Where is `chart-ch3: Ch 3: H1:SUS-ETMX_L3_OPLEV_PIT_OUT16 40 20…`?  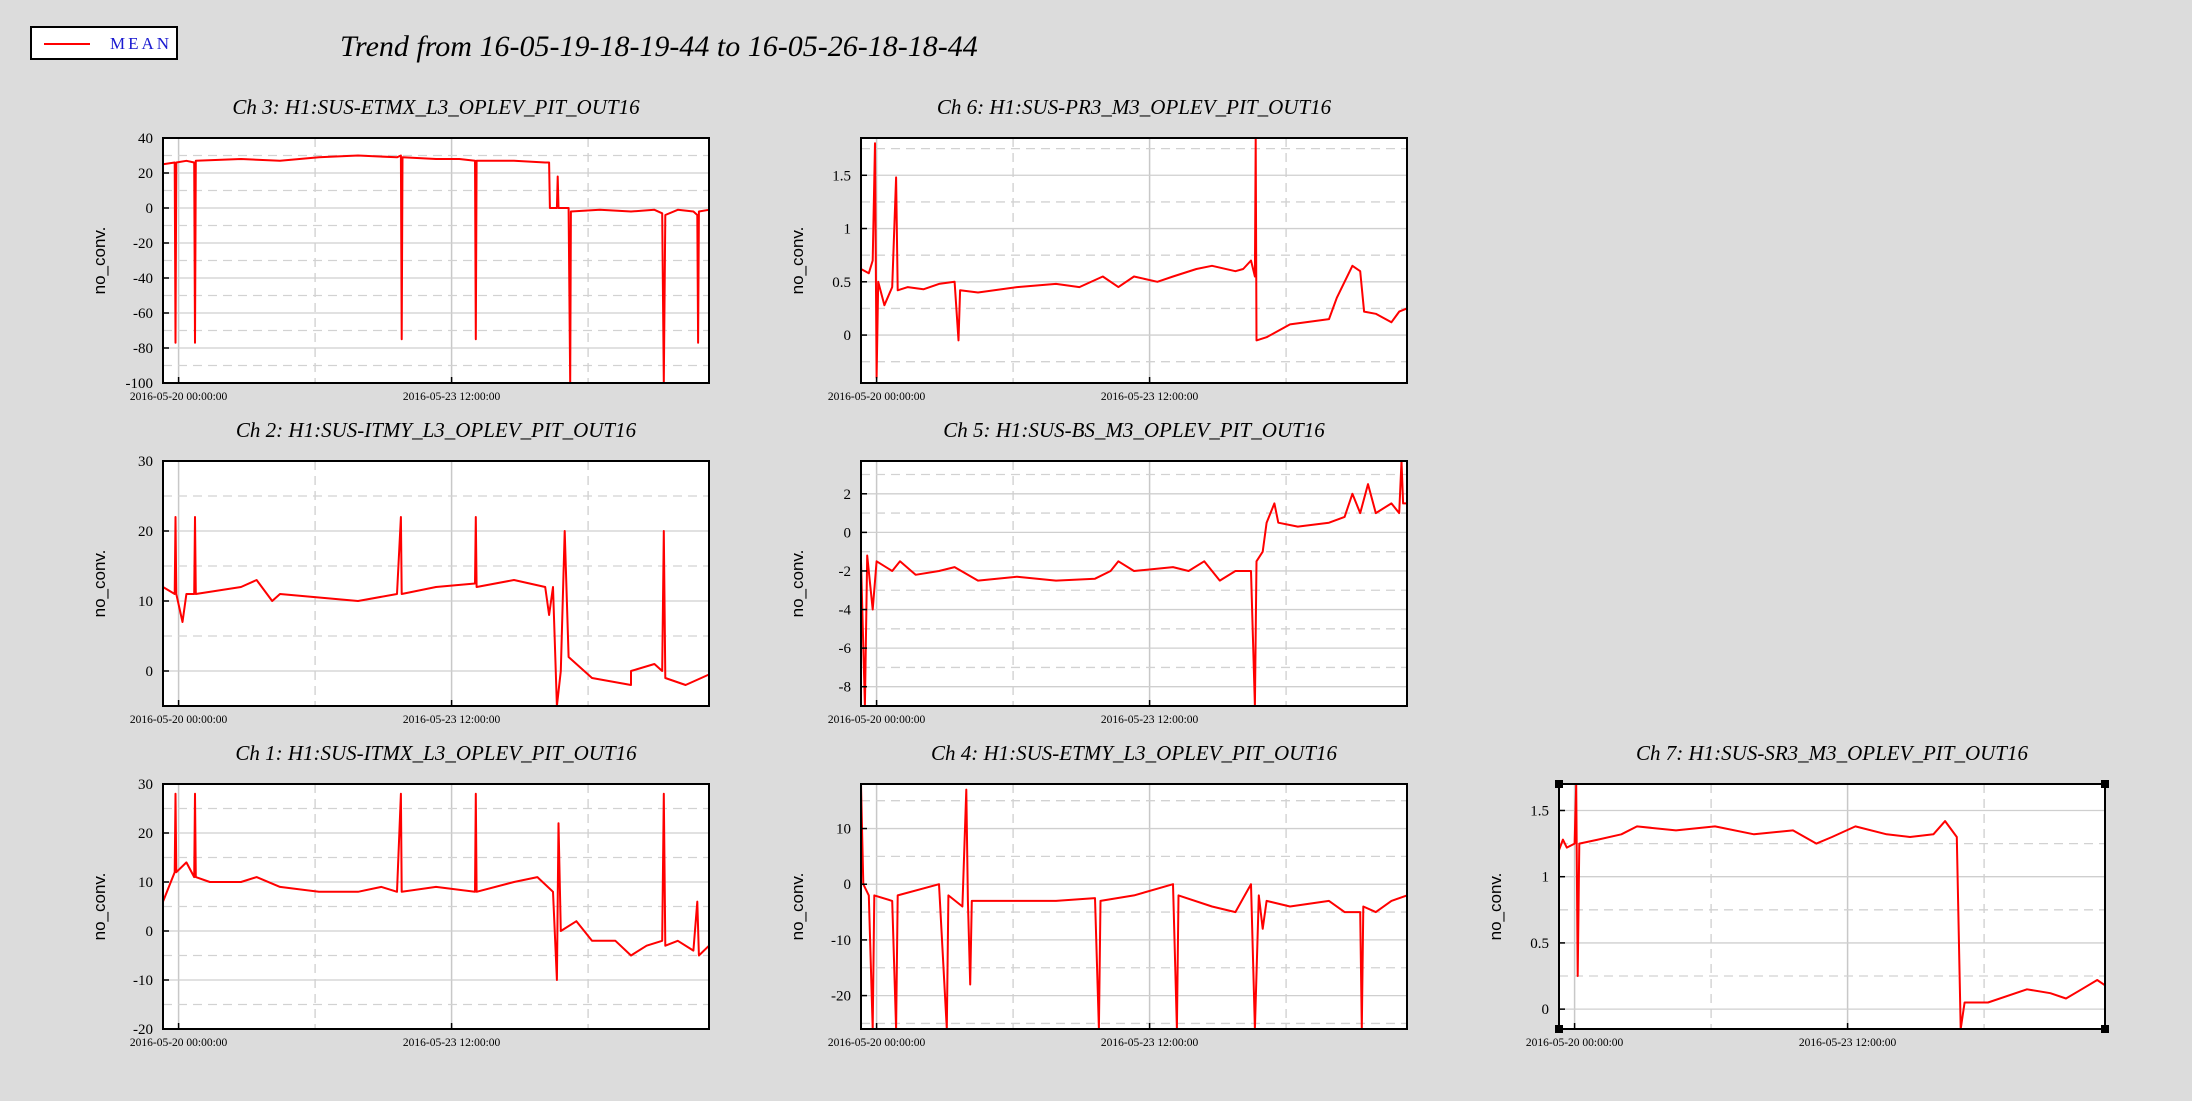 chart-ch3: Ch 3: H1:SUS-ETMX_L3_OPLEV_PIT_OUT16 40 20… is located at coordinates (400, 249).